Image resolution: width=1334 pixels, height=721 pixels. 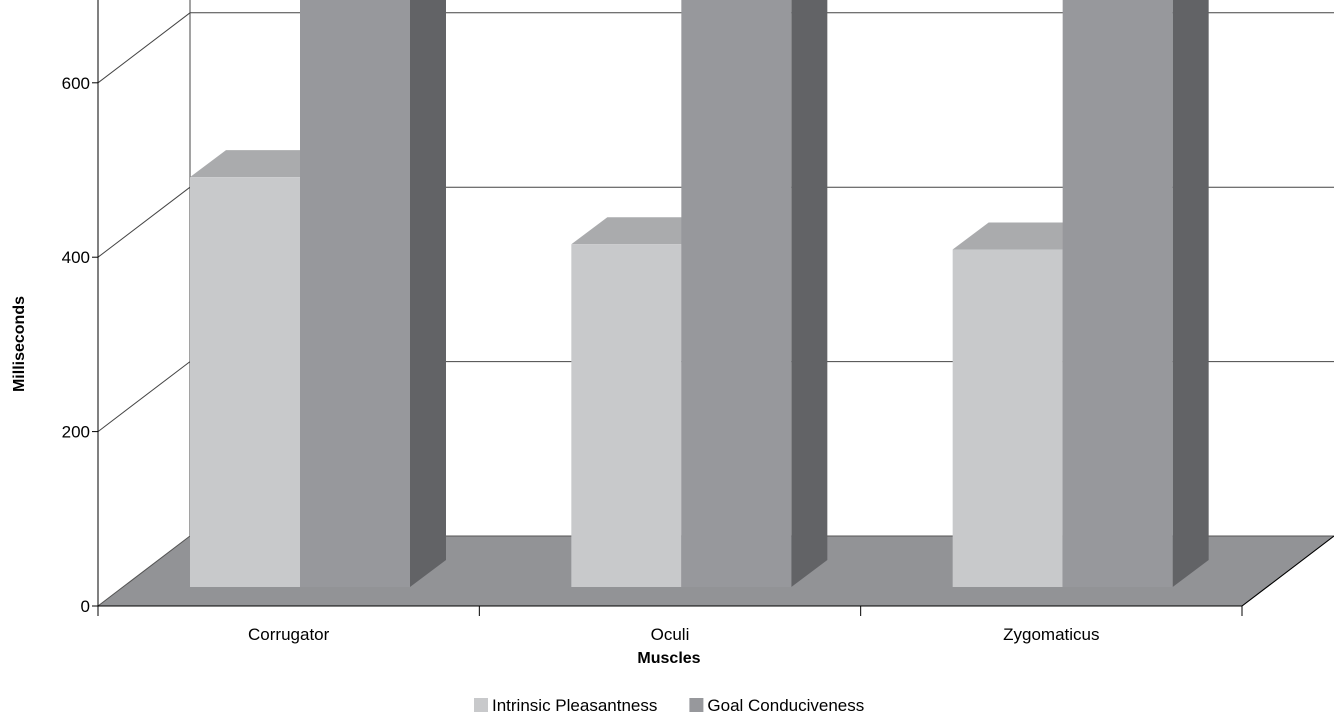 I want to click on x-tick-label: Corrugator, so click(x=289, y=634).